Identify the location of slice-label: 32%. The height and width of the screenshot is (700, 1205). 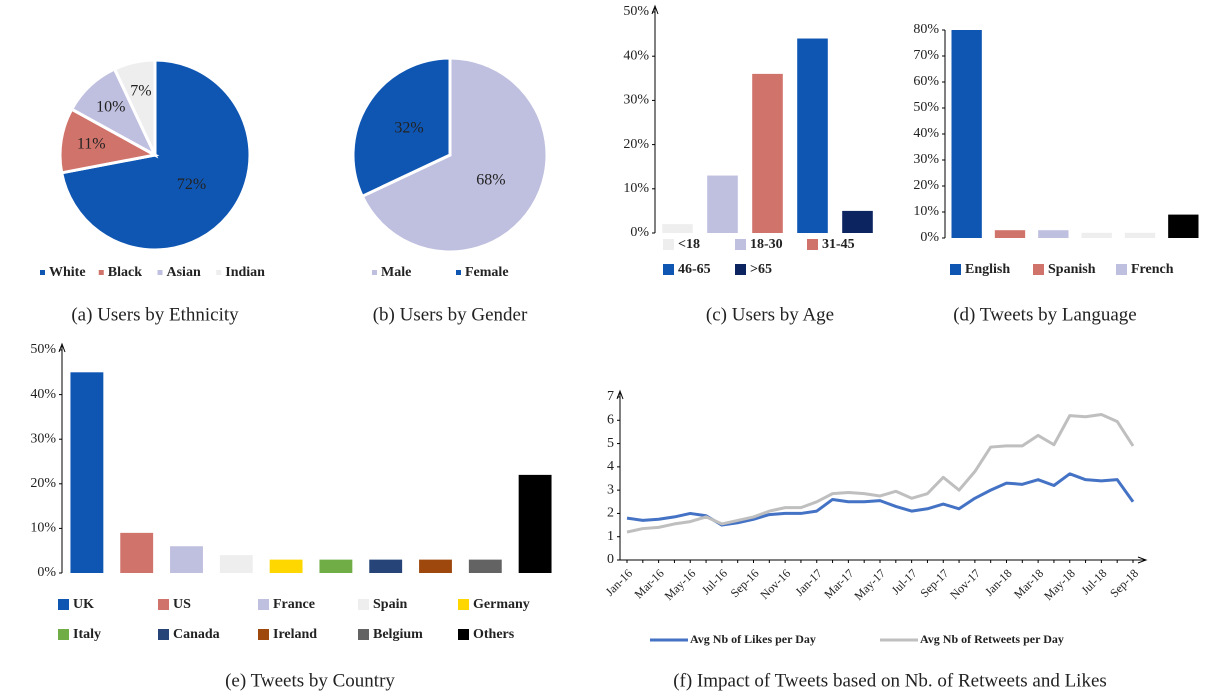
(408, 128).